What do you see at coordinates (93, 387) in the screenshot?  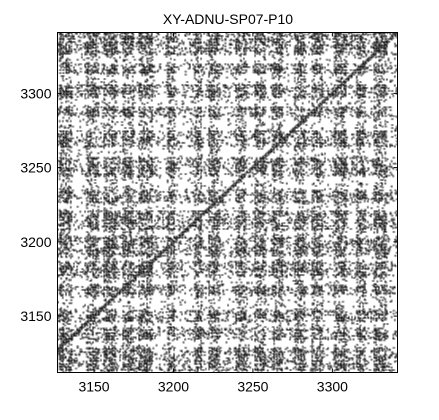 I see `x-tick-label: 3150` at bounding box center [93, 387].